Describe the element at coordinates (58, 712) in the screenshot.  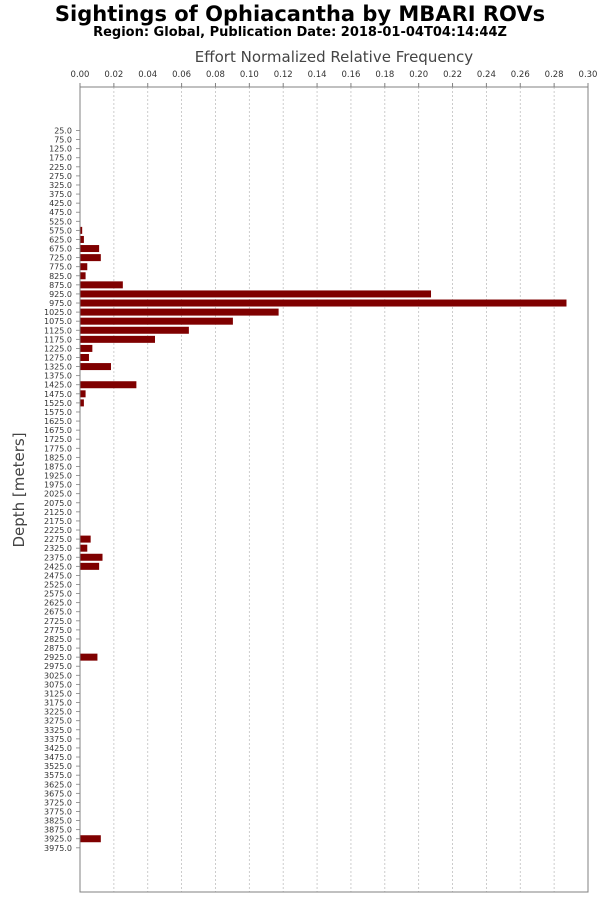
I see `y-tick-label: 3225.0` at that location.